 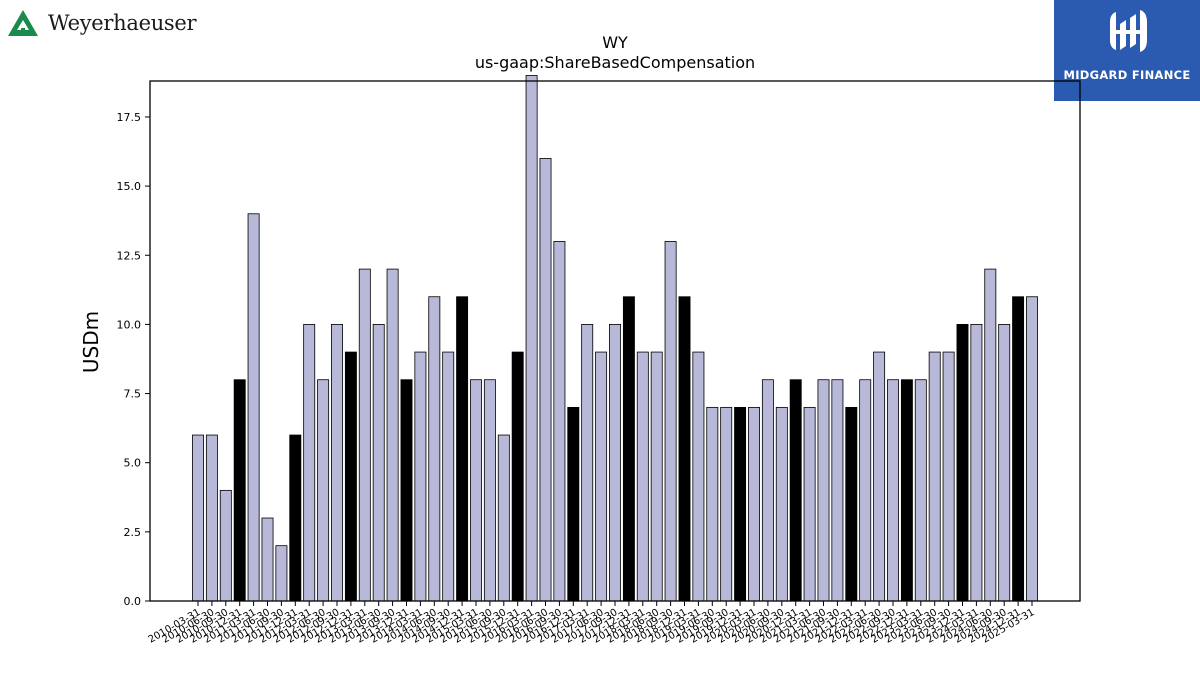 What do you see at coordinates (615, 42) in the screenshot?
I see `chart-title: WY` at bounding box center [615, 42].